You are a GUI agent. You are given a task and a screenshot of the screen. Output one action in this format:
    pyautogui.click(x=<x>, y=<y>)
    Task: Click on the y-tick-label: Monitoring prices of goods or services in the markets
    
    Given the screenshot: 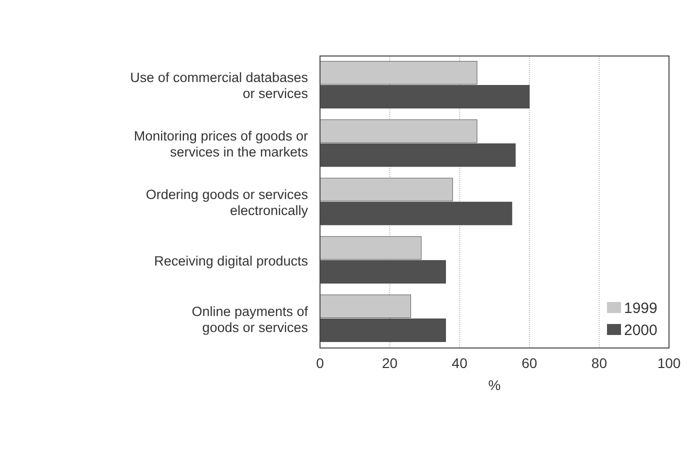 What is the action you would take?
    pyautogui.click(x=221, y=144)
    